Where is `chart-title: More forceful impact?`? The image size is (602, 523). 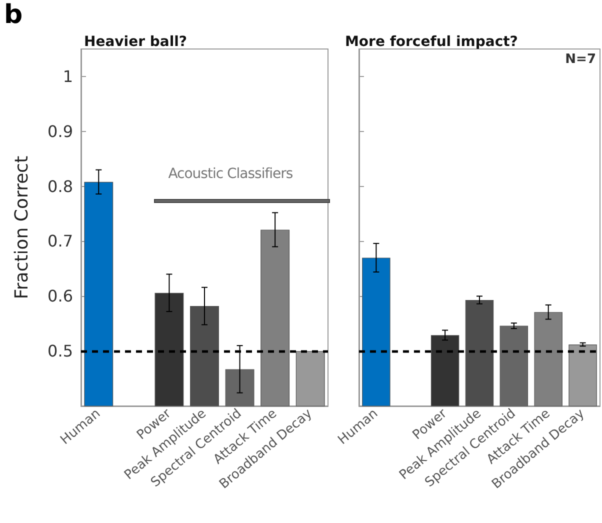 chart-title: More forceful impact? is located at coordinates (431, 42).